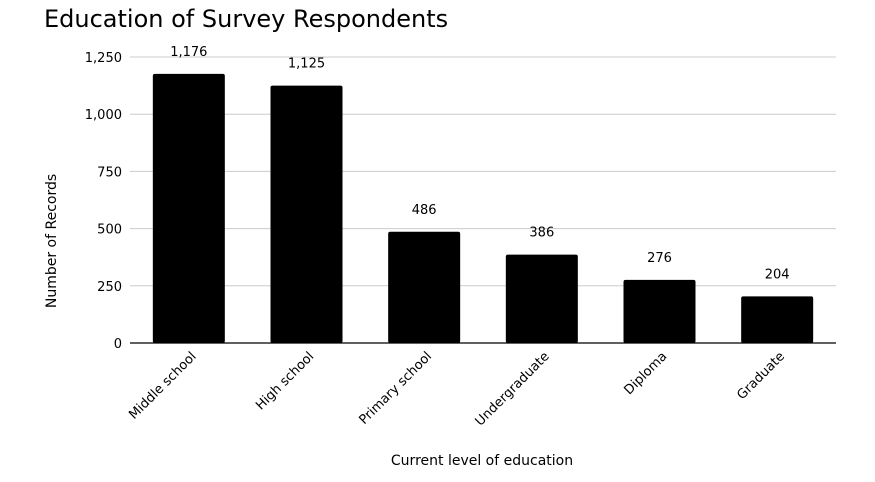 The width and height of the screenshot is (875, 482). I want to click on x-axis-title: Current level of education, so click(482, 461).